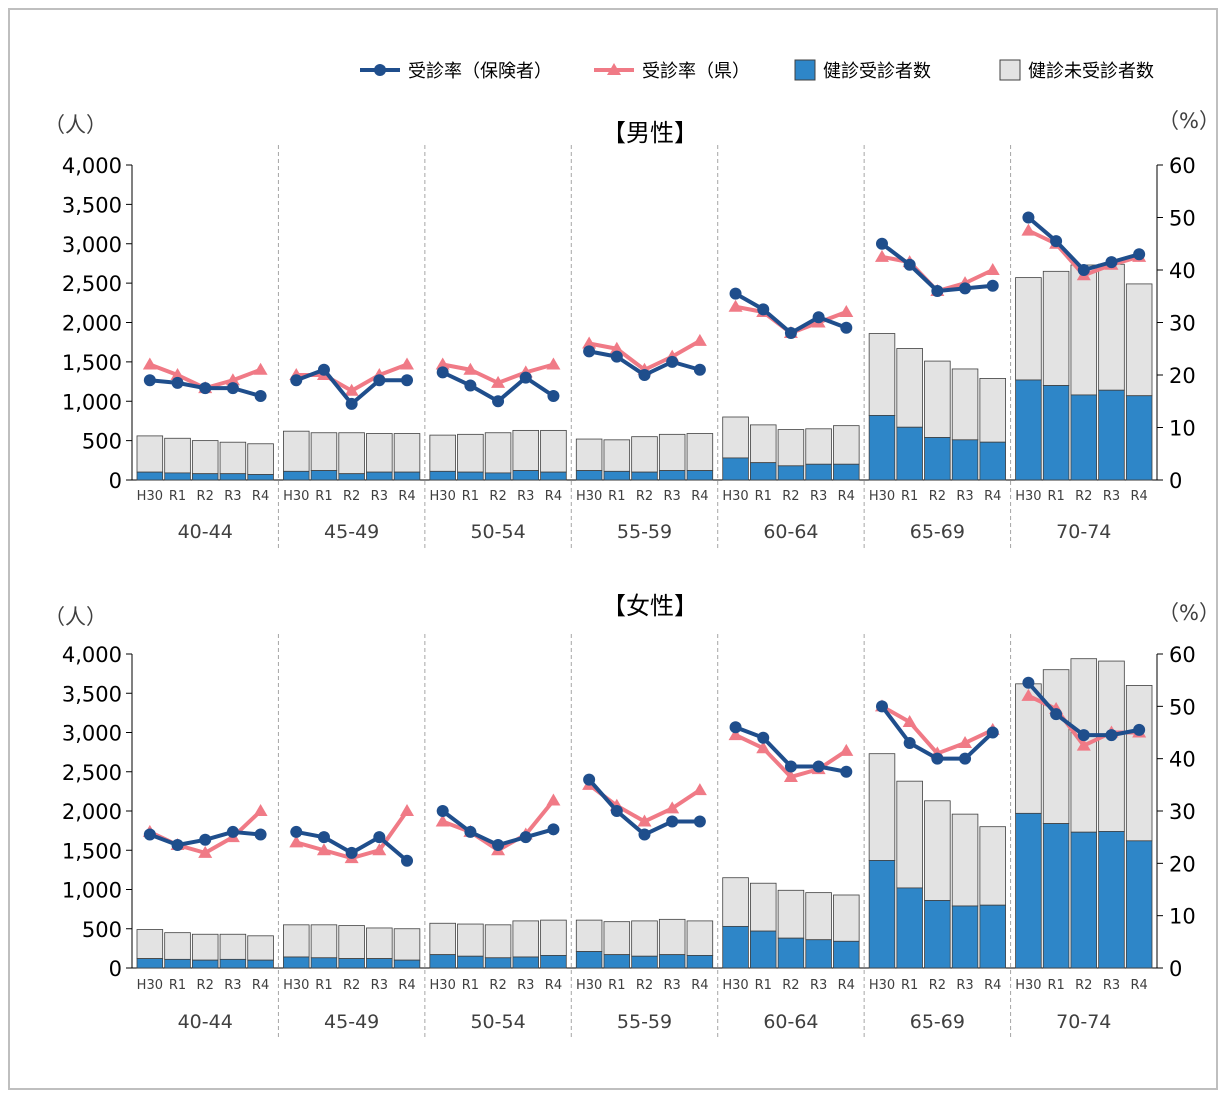 The height and width of the screenshot is (1098, 1226). What do you see at coordinates (351, 1022) in the screenshot?
I see `group-label: 45-49` at bounding box center [351, 1022].